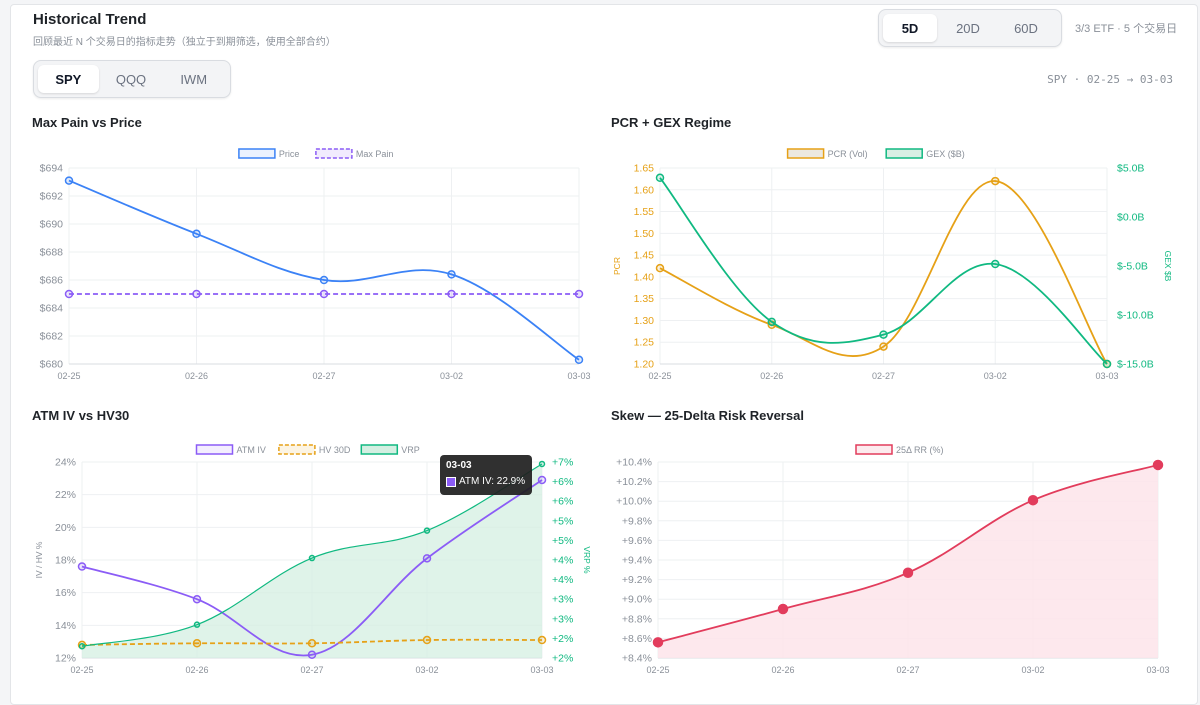 The height and width of the screenshot is (705, 1200). Describe the element at coordinates (562, 600) in the screenshot. I see `atmiv-y2-tick-label: +3%` at that location.